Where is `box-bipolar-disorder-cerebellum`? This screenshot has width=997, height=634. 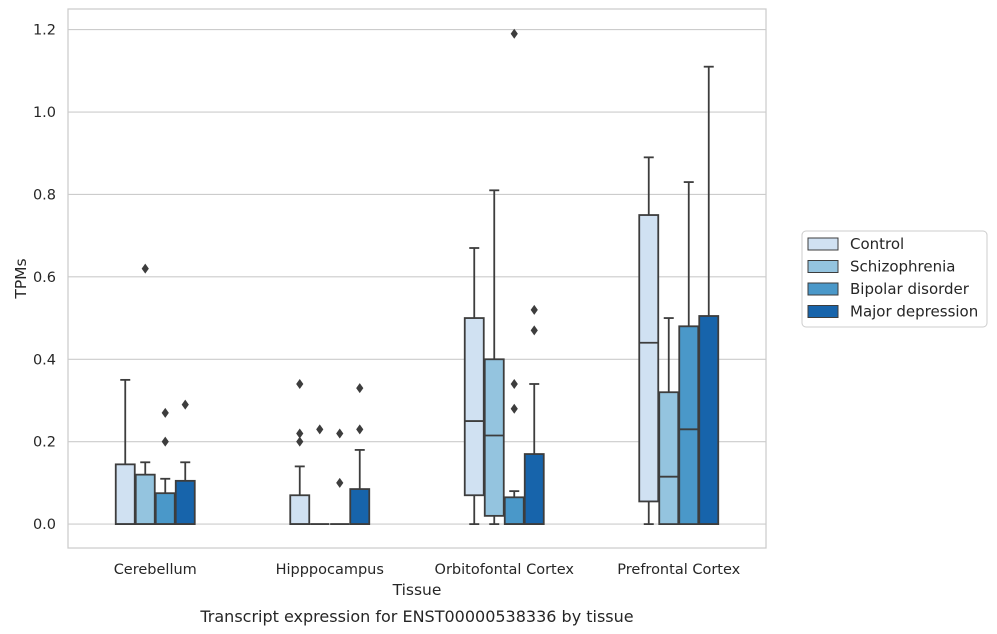 box-bipolar-disorder-cerebellum is located at coordinates (165, 466).